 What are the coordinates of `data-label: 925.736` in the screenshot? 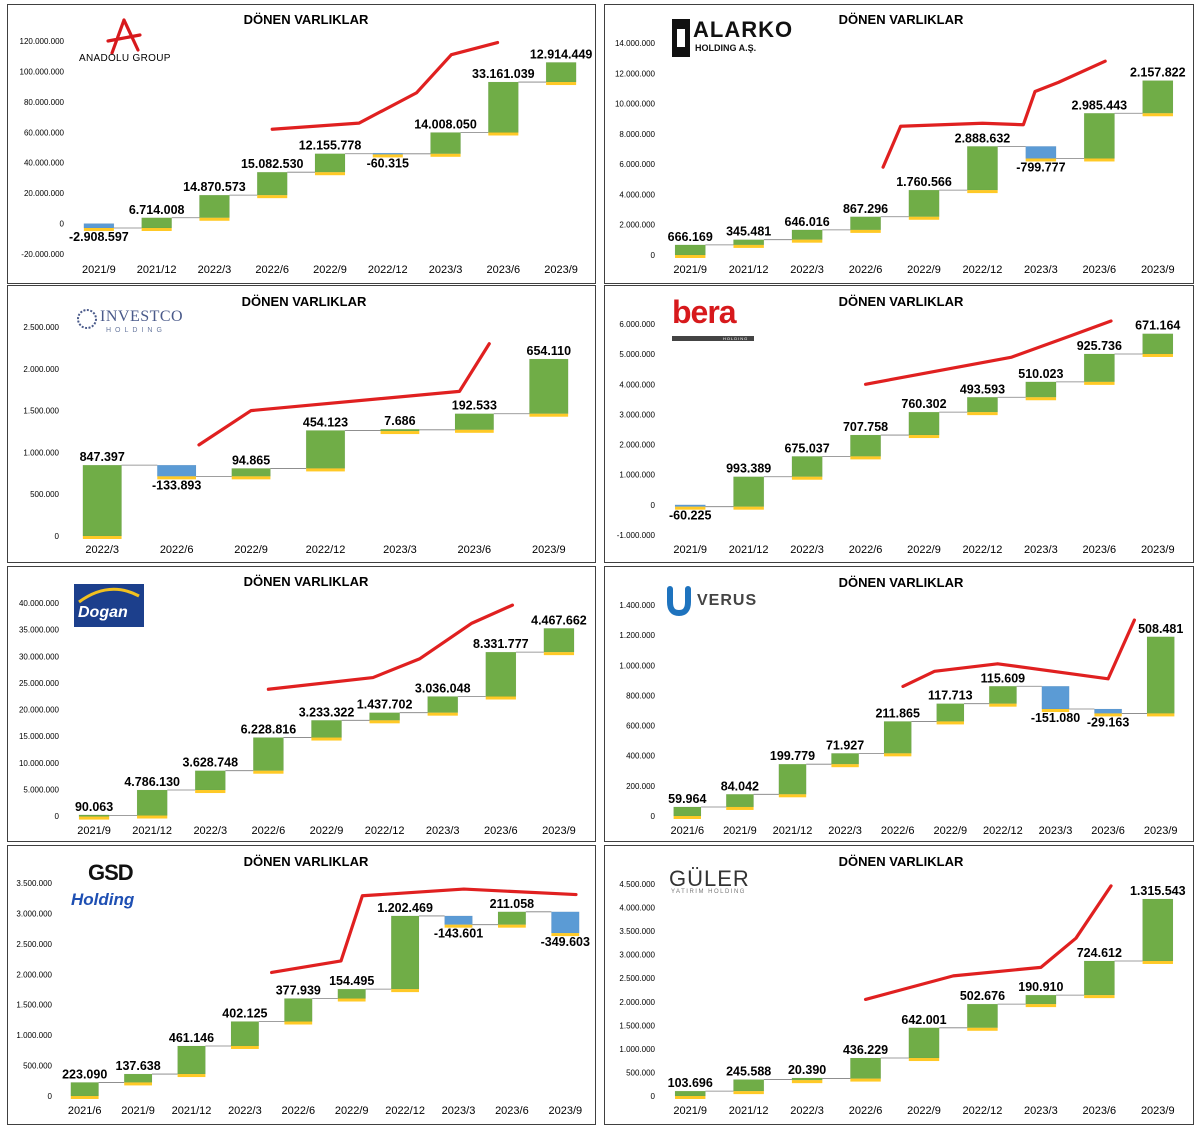 It's located at (1099, 346).